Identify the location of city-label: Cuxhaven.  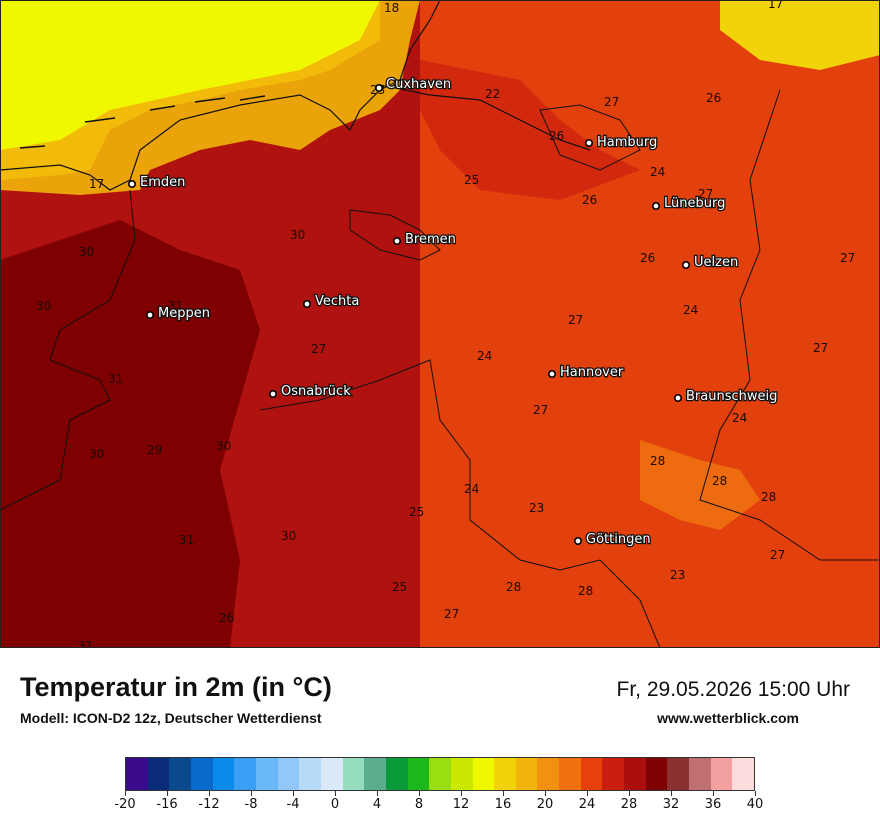
(418, 84).